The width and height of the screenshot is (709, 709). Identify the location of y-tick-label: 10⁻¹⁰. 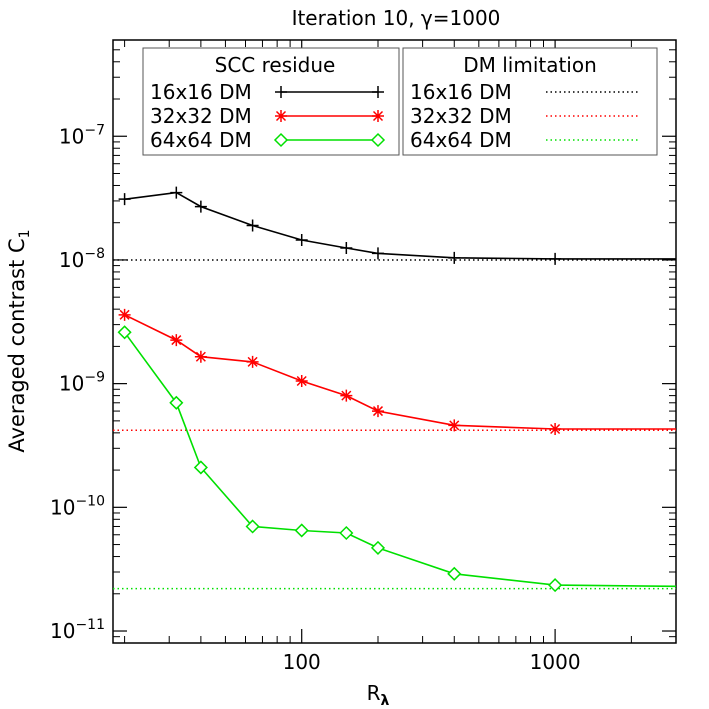
(77, 506).